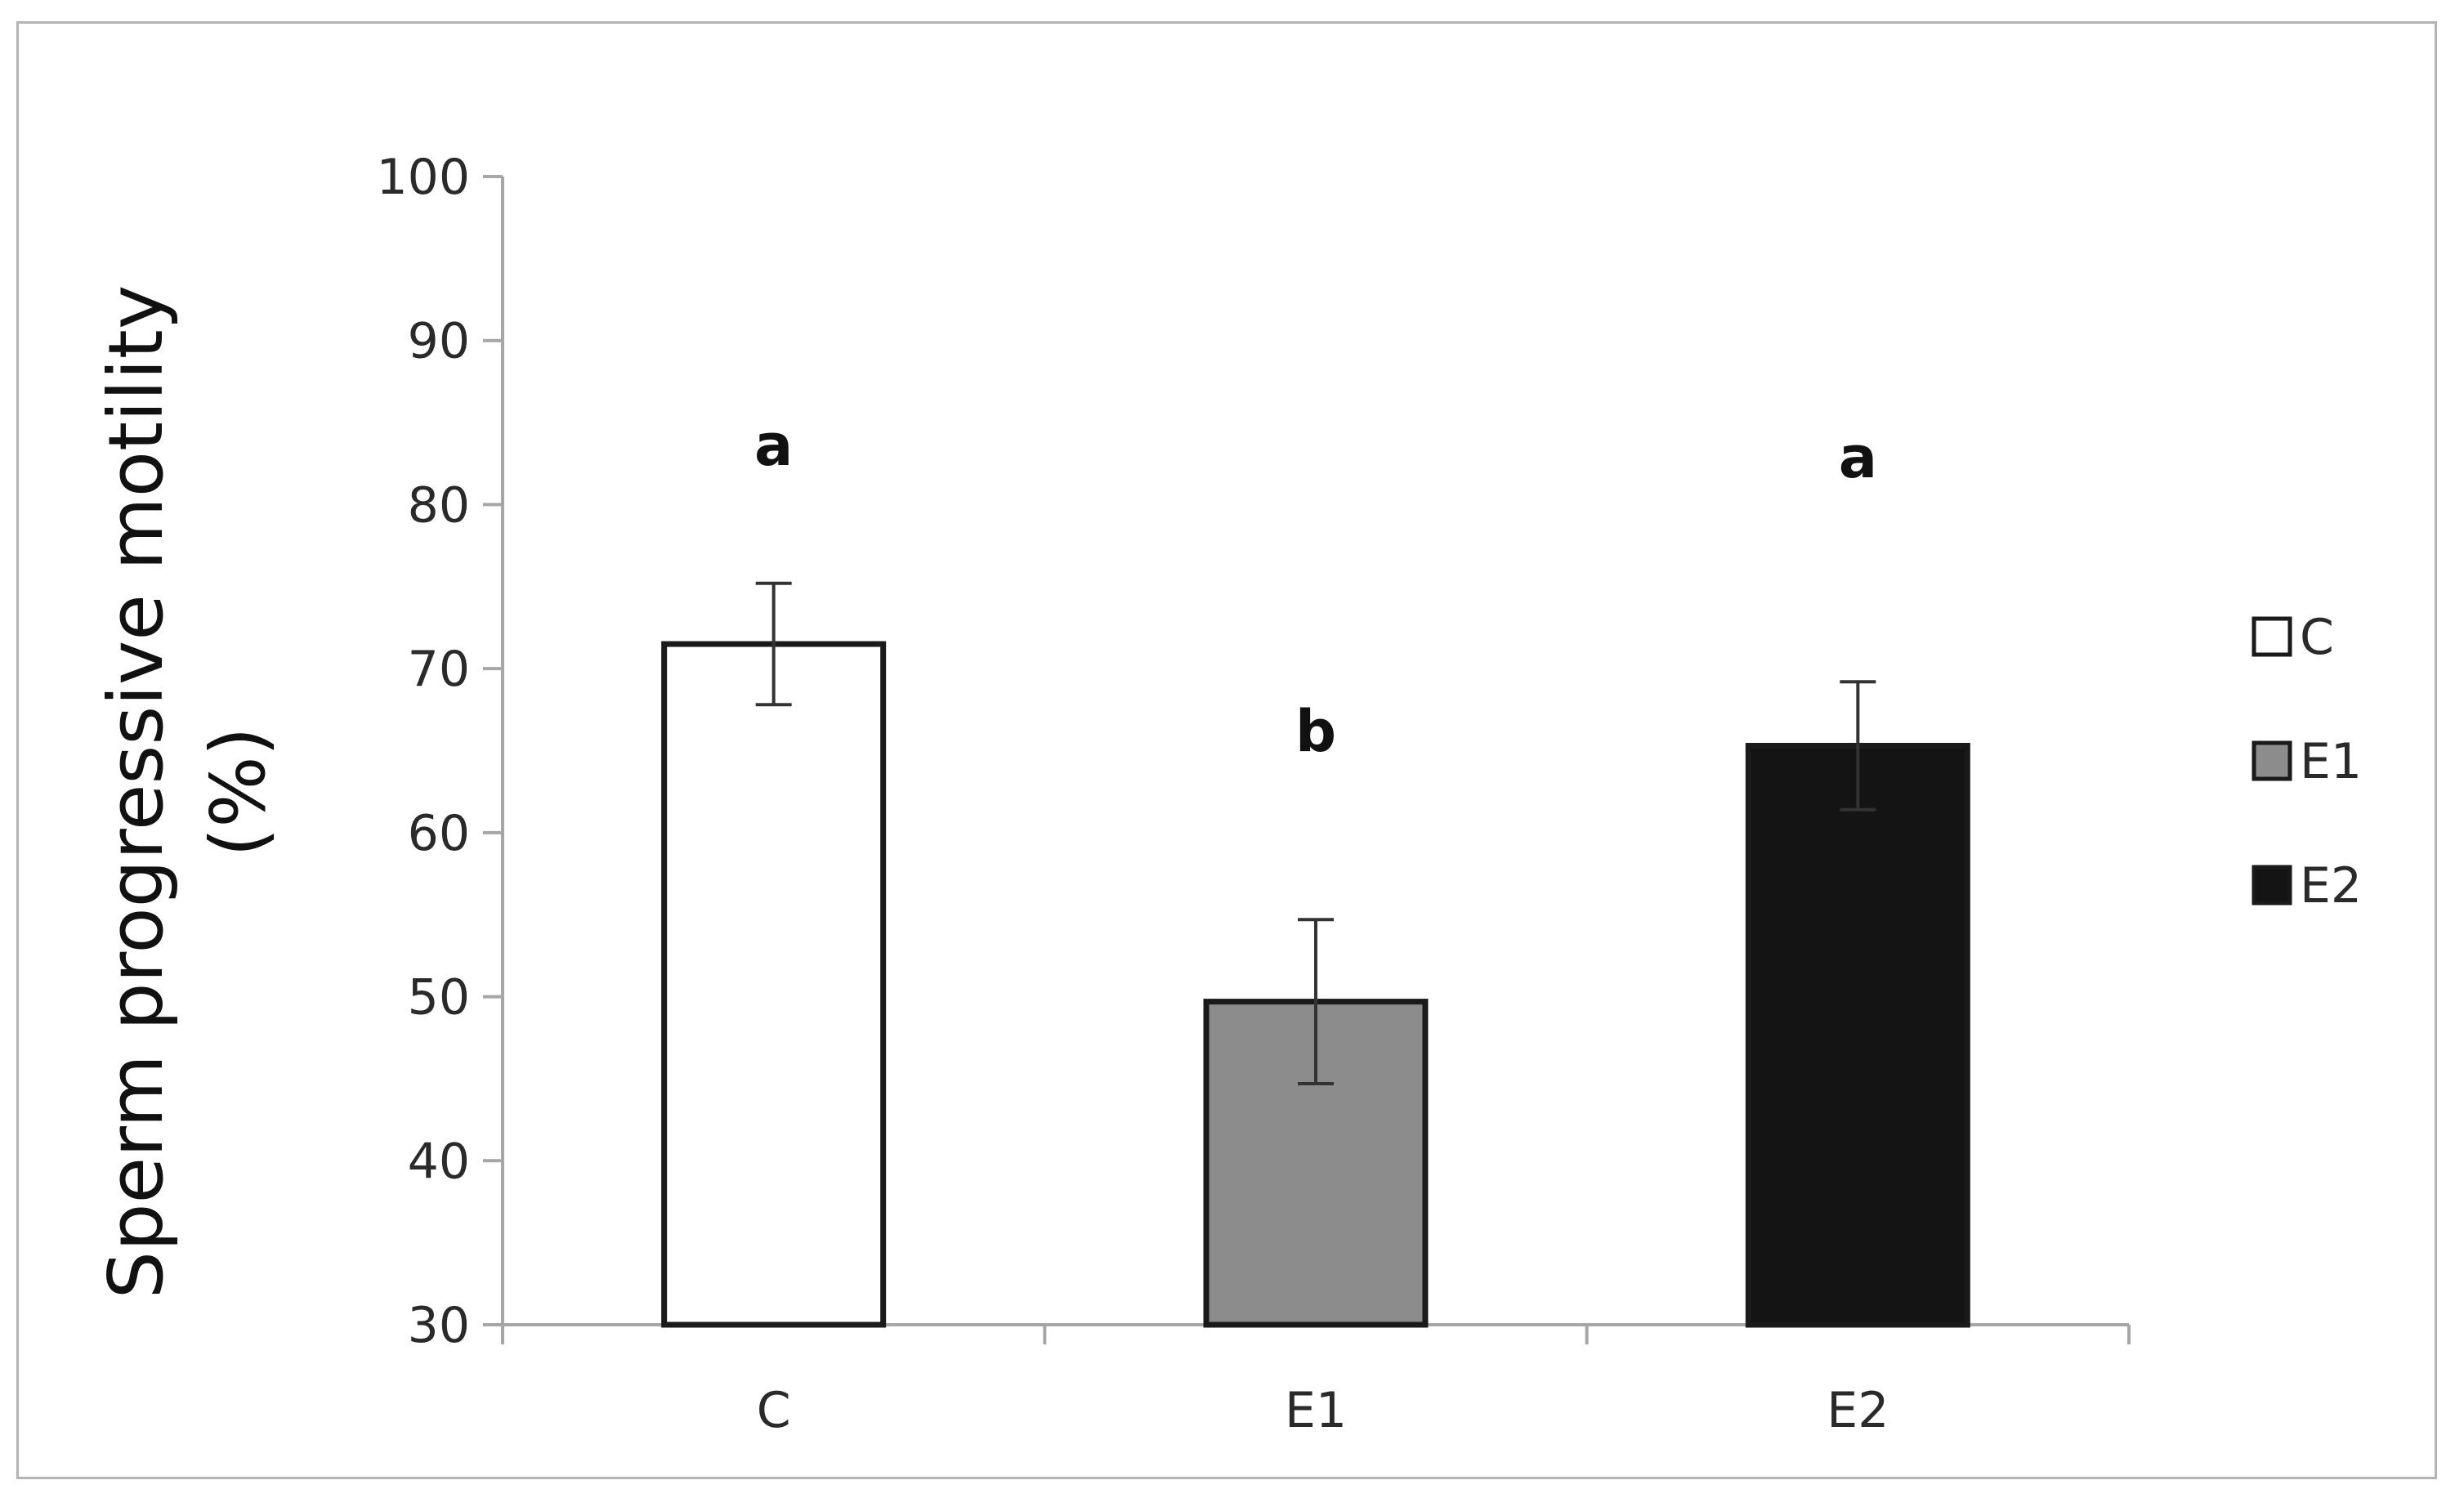  I want to click on significance-labels: a b a, so click(1315, 588).